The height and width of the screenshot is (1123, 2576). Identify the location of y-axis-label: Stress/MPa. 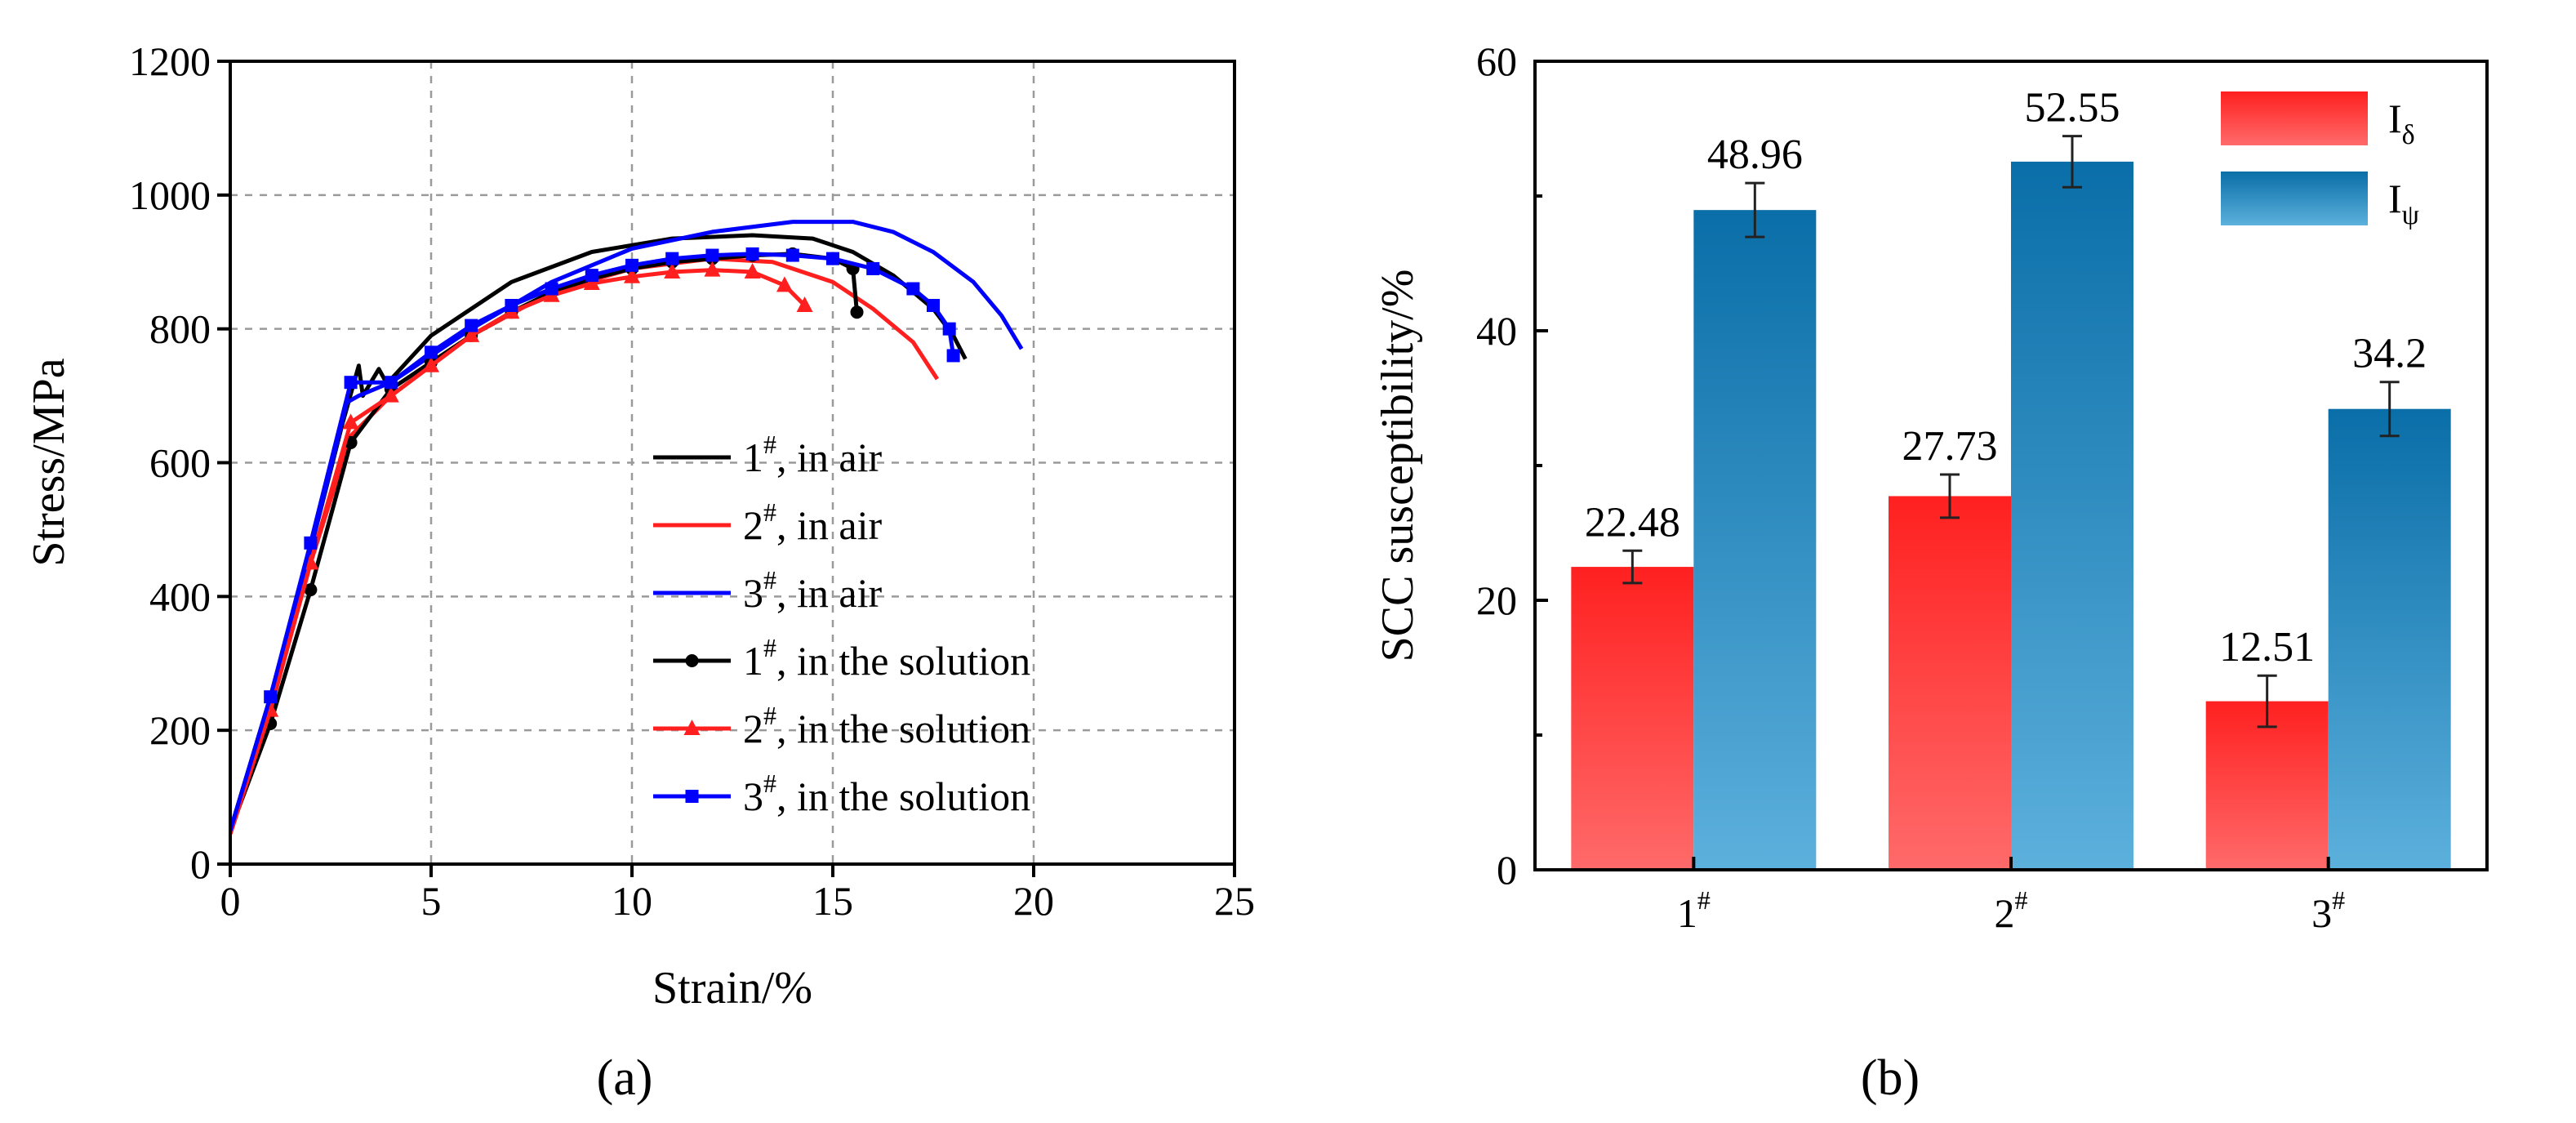
(49, 462).